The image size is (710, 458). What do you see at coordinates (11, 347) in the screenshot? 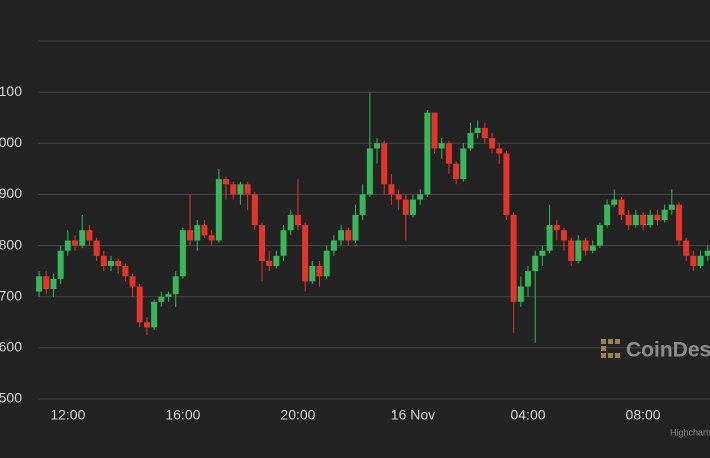
I see `y-tick-label: 16,600` at bounding box center [11, 347].